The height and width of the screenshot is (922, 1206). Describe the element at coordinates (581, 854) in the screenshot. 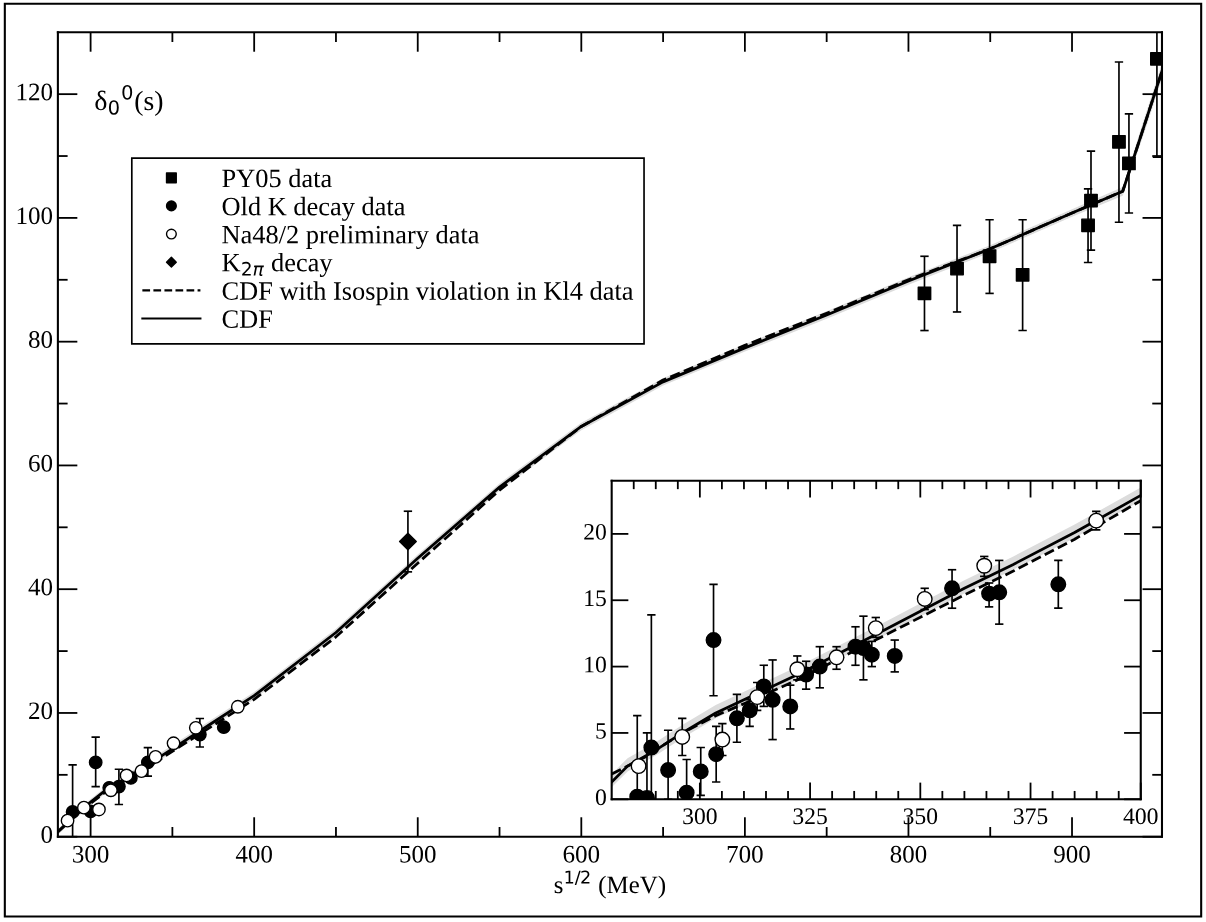

I see `x-tick-label: 600` at that location.